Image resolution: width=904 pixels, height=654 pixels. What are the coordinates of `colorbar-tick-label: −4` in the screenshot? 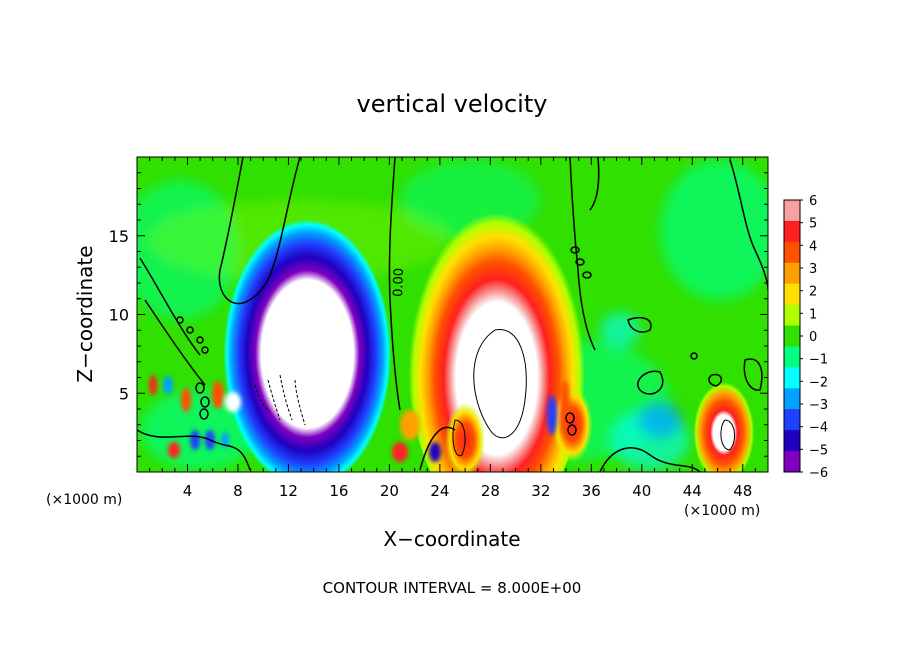 It's located at (818, 428).